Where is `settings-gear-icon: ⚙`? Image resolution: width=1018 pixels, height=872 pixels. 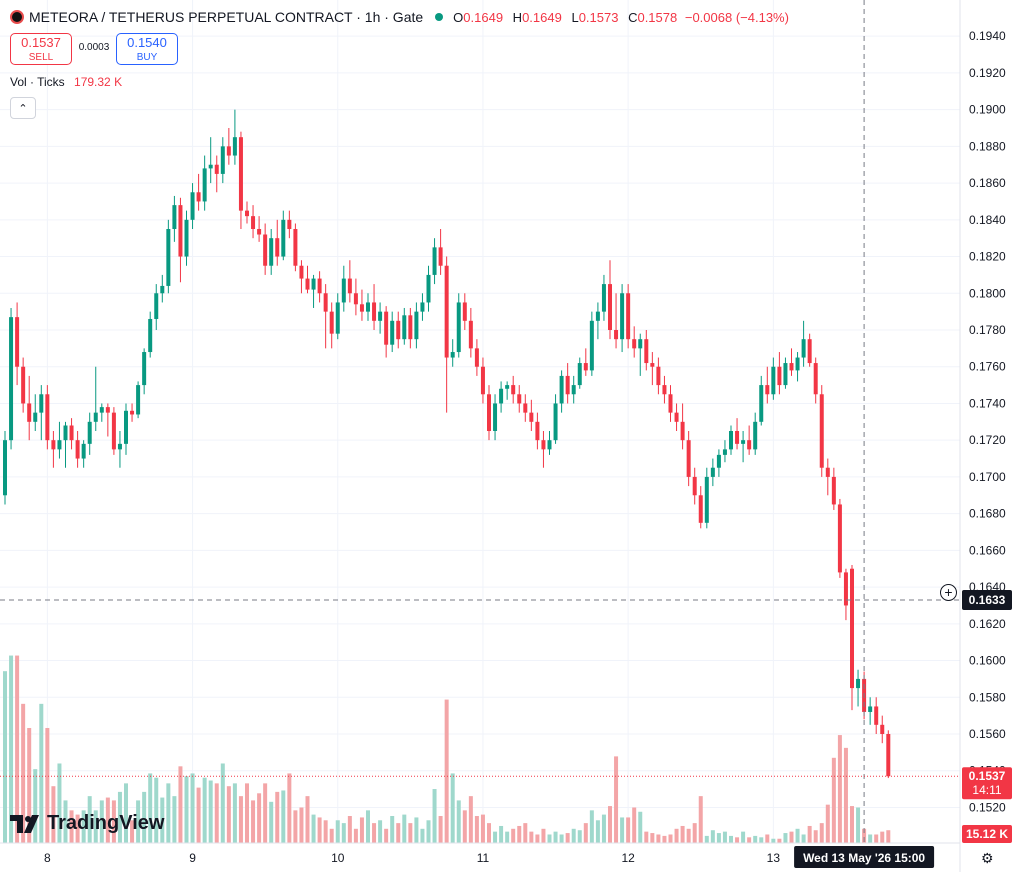
settings-gear-icon: ⚙ is located at coordinates (987, 858).